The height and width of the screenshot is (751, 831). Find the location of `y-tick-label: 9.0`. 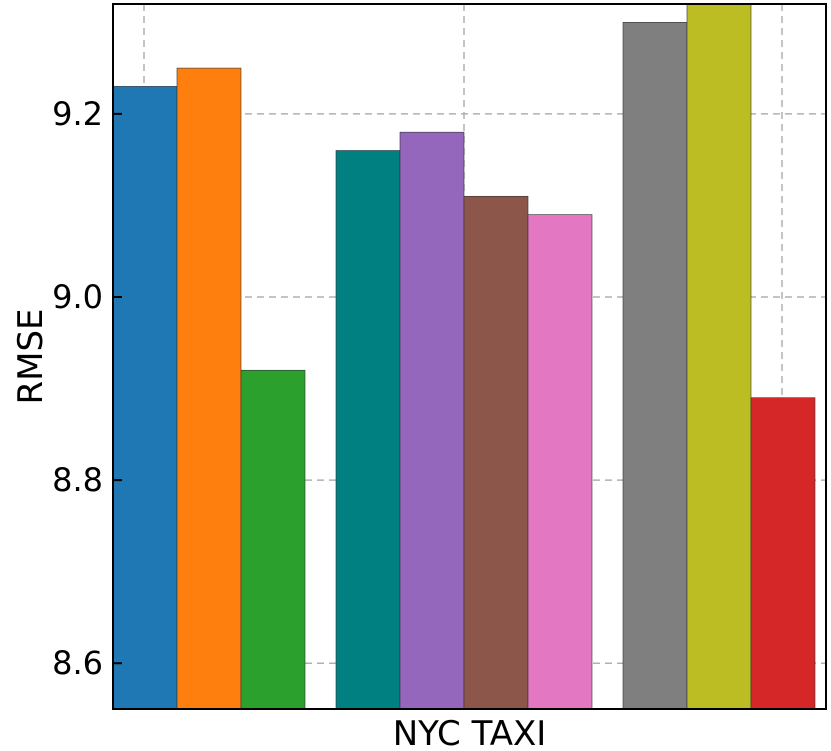

y-tick-label: 9.0 is located at coordinates (77, 297).